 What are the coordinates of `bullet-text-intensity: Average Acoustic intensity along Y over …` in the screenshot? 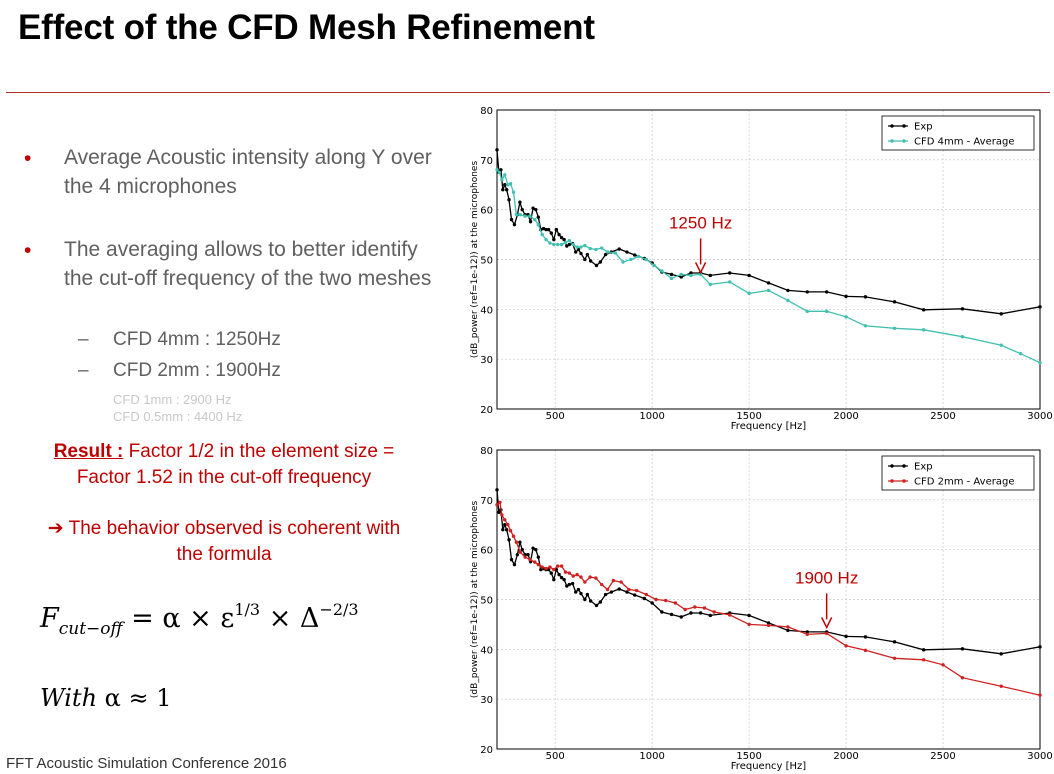 It's located at (248, 172).